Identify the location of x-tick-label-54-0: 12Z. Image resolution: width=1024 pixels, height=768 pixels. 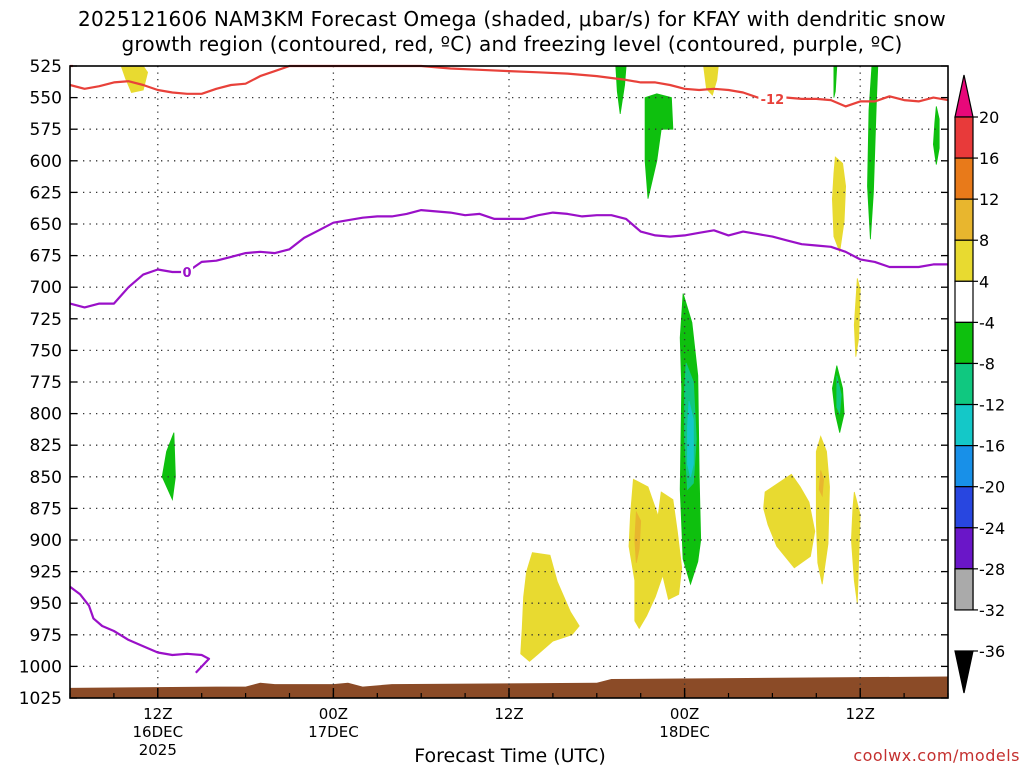
(860, 714).